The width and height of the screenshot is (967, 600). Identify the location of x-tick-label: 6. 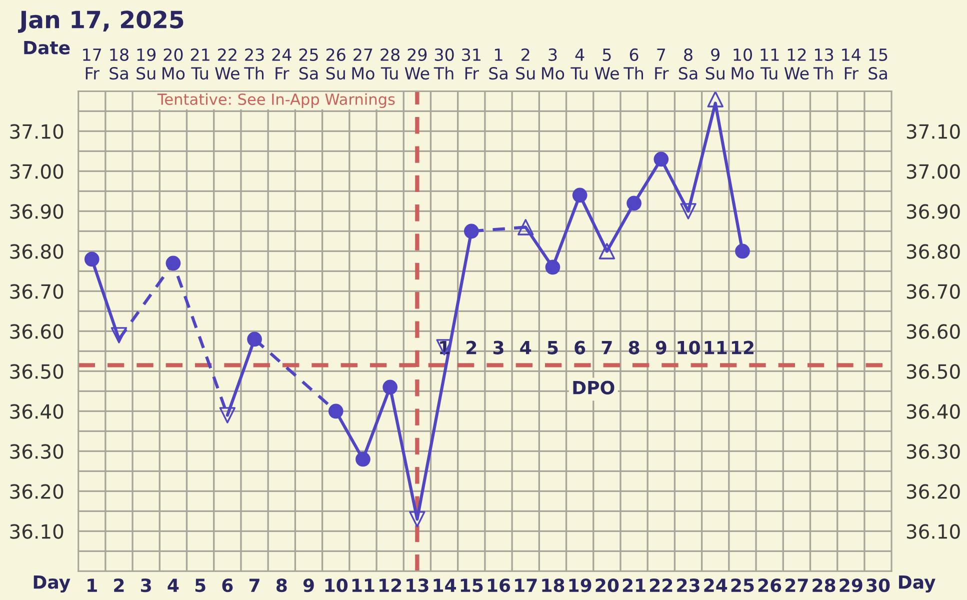
(227, 585).